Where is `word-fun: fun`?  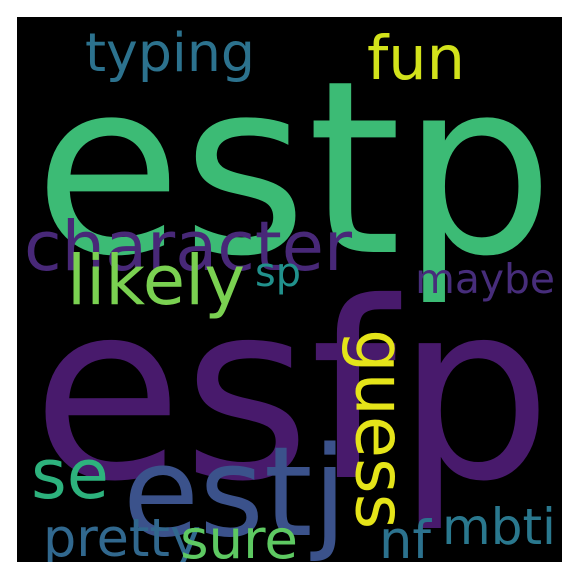 word-fun: fun is located at coordinates (416, 58).